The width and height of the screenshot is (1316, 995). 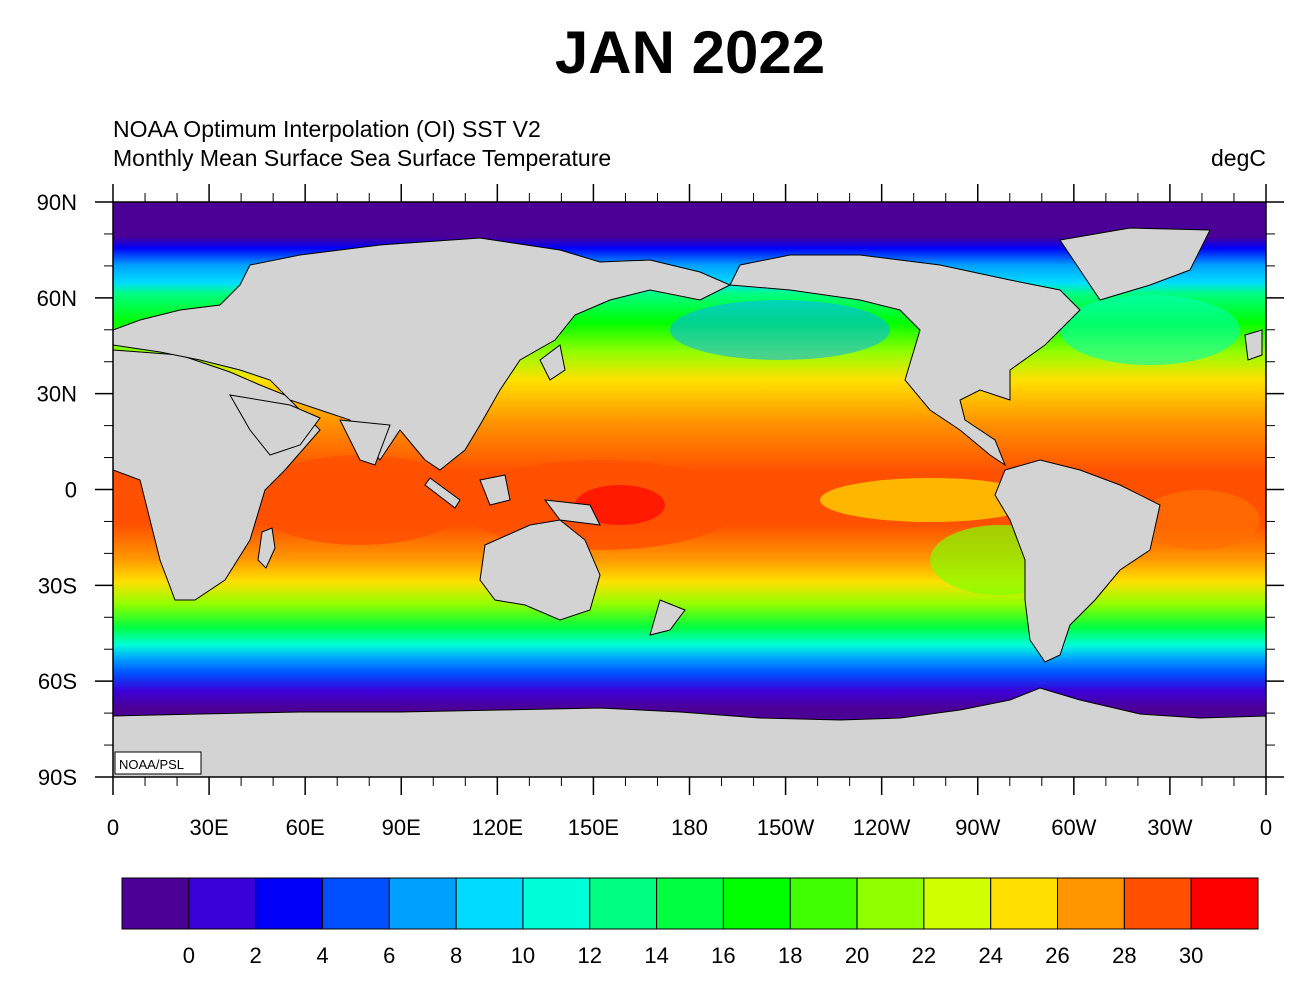 What do you see at coordinates (690, 52) in the screenshot?
I see `map-title: JAN 2022` at bounding box center [690, 52].